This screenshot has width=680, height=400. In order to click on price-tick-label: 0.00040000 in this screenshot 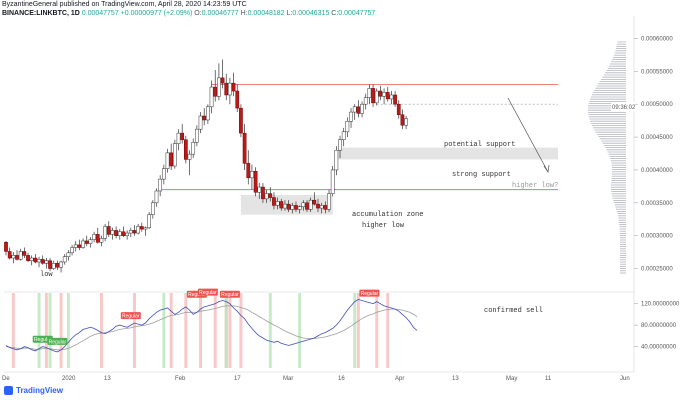, I will do `click(657, 171)`.